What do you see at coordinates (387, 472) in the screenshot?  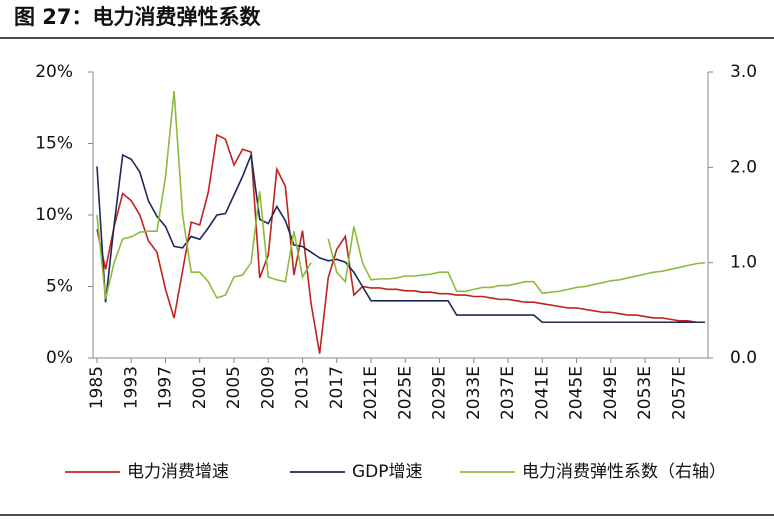 I see `legend-label: GDP增速` at bounding box center [387, 472].